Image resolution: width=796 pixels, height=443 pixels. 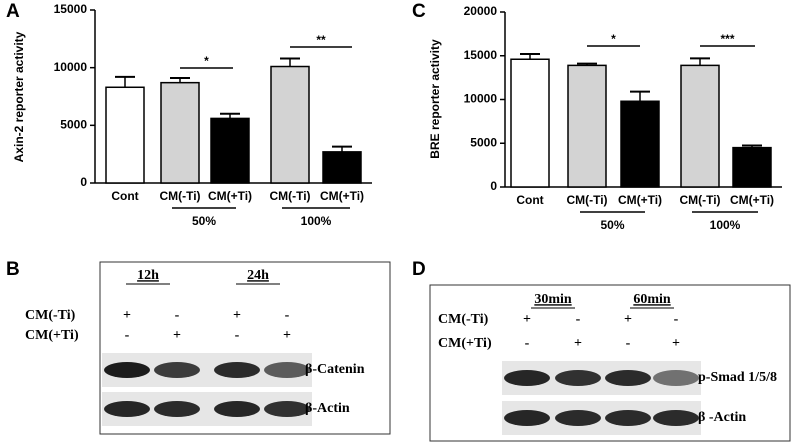 I want to click on panel-label: A, so click(x=13, y=11).